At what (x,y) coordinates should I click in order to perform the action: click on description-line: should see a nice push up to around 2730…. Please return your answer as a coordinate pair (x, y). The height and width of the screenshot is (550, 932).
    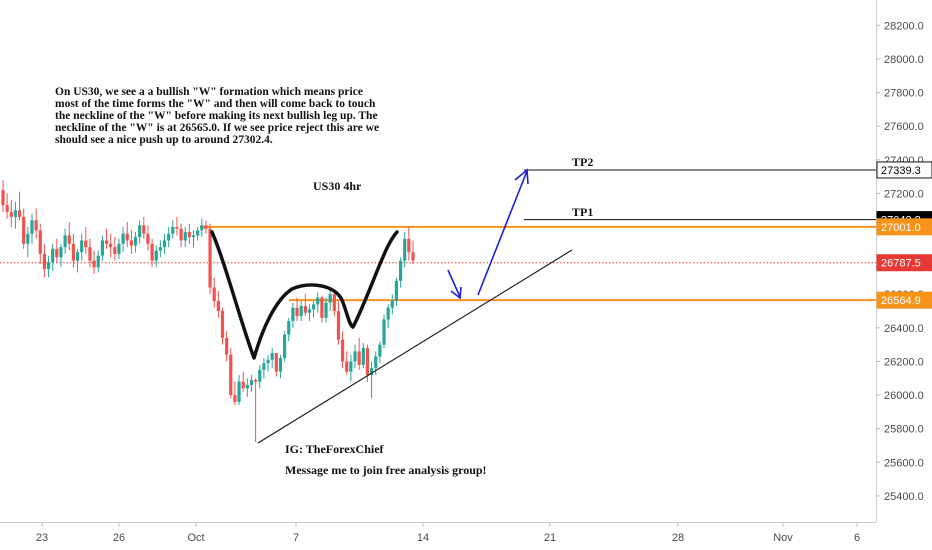
    Looking at the image, I should click on (164, 140).